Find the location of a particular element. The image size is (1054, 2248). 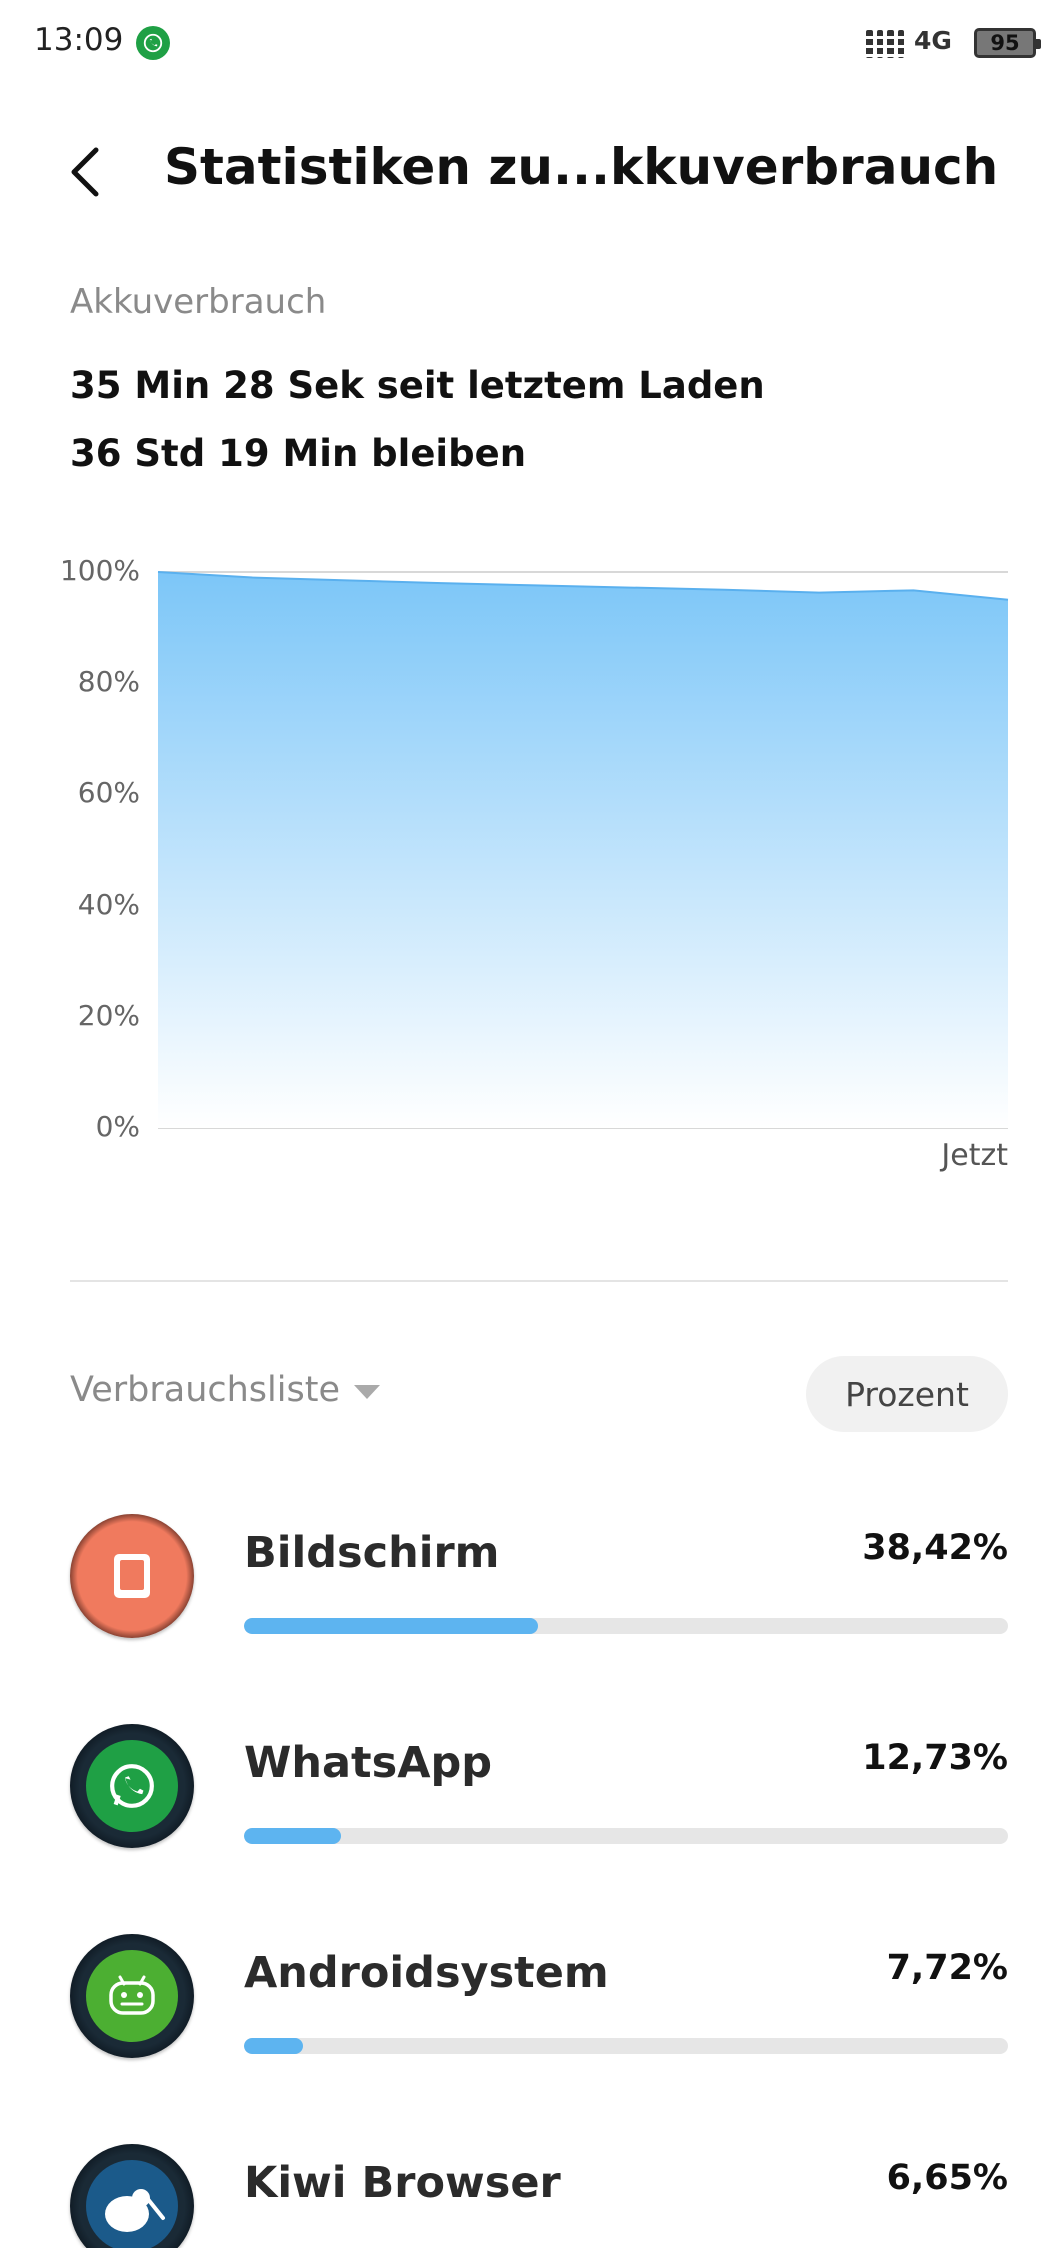

time-since-charge: 35 Min 28 Sek seit letztem Laden is located at coordinates (417, 385).